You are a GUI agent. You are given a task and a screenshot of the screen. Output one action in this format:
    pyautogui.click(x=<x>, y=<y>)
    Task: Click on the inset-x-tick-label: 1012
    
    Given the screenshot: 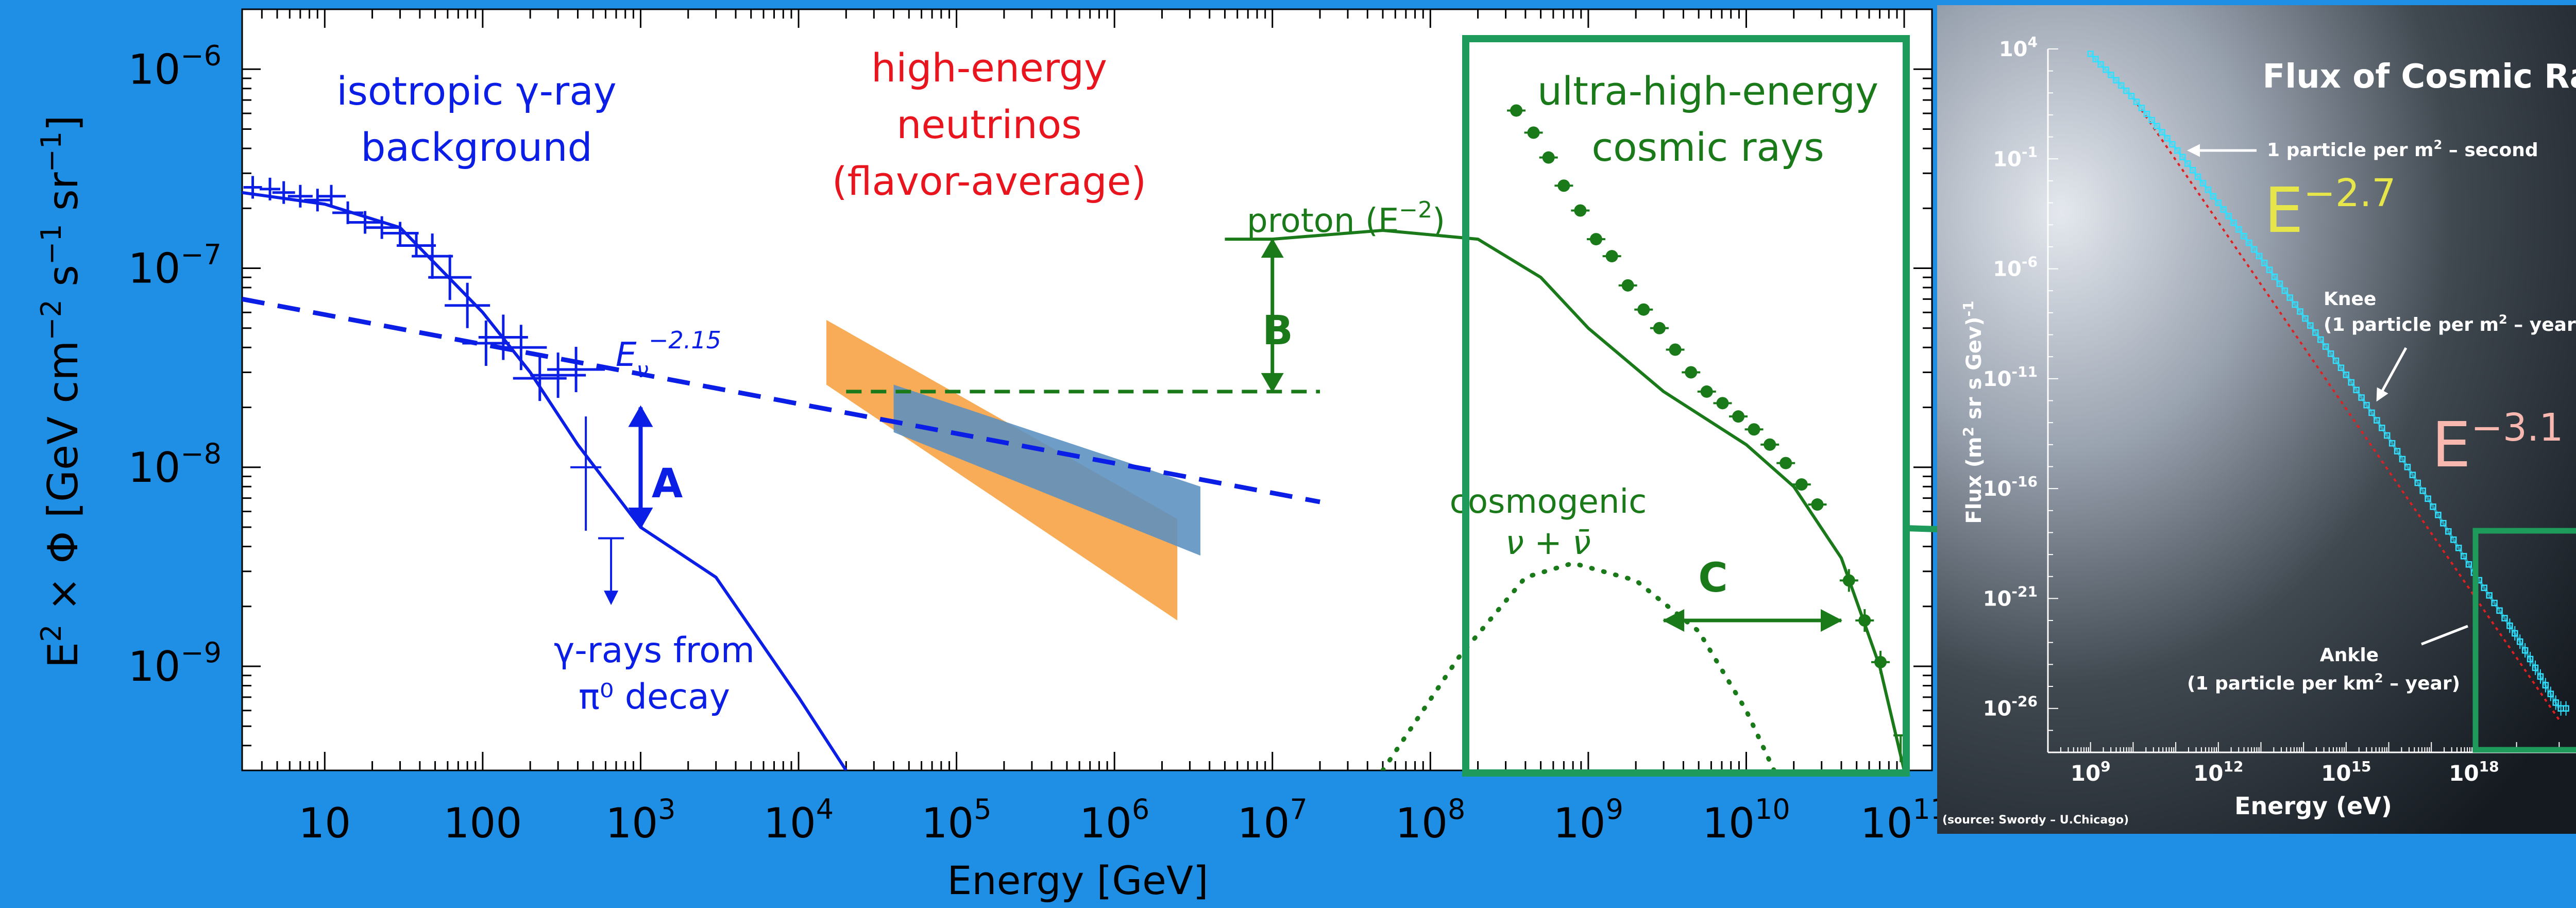 What is the action you would take?
    pyautogui.click(x=2218, y=772)
    